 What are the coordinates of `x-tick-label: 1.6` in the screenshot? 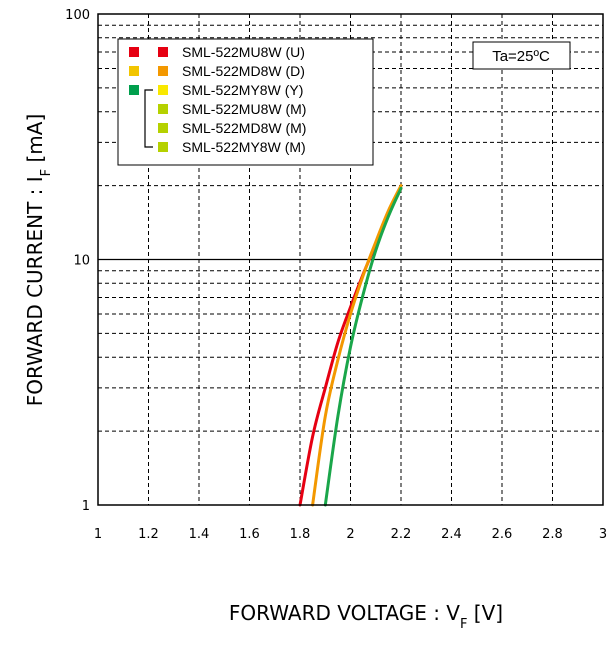 It's located at (249, 534).